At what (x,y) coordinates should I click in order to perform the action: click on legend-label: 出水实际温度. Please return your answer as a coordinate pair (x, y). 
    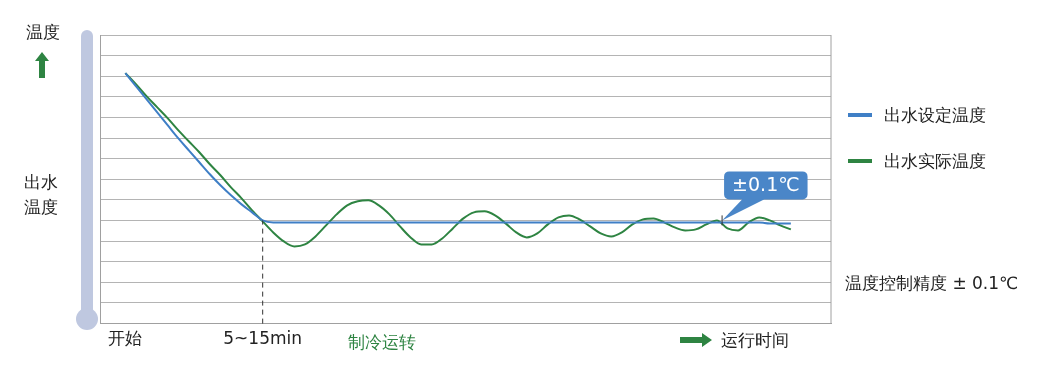
    Looking at the image, I should click on (935, 161).